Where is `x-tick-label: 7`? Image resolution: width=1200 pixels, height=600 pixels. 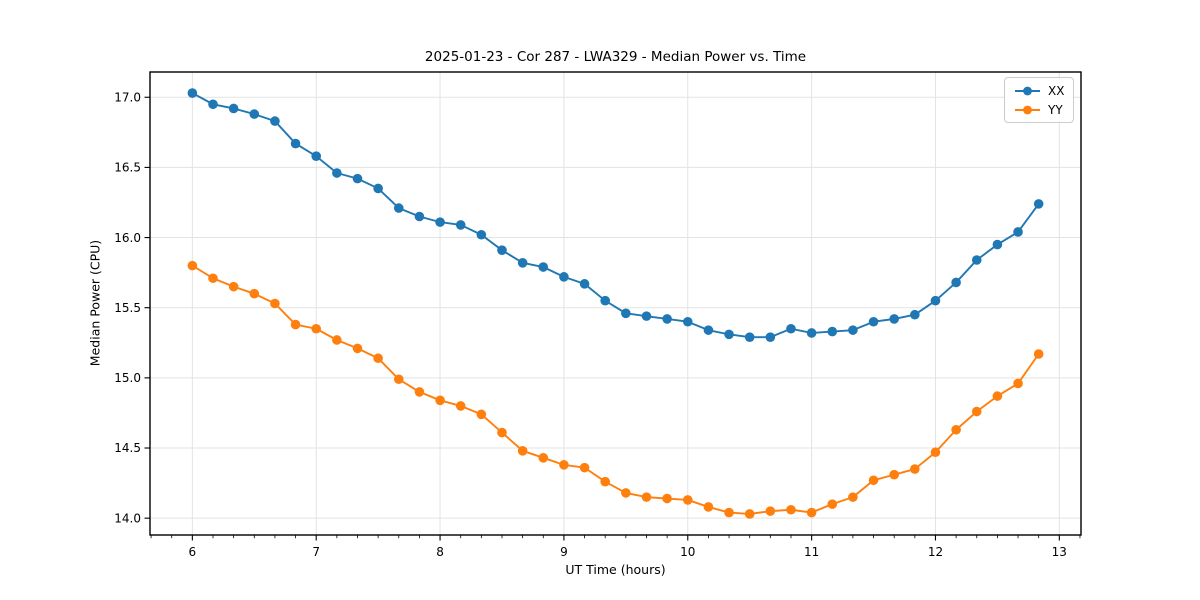
x-tick-label: 7 is located at coordinates (316, 552).